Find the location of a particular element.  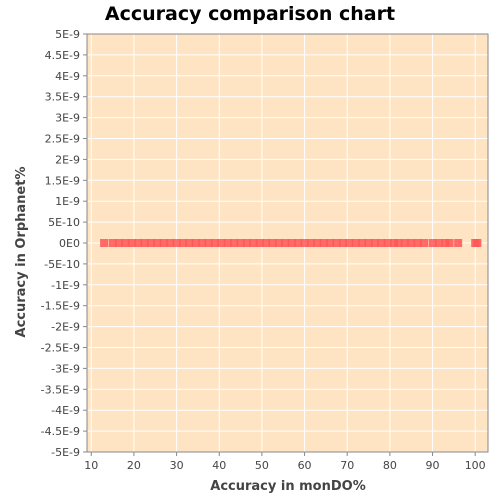

x-axis-label: Accuracy in monDO% is located at coordinates (287, 486).